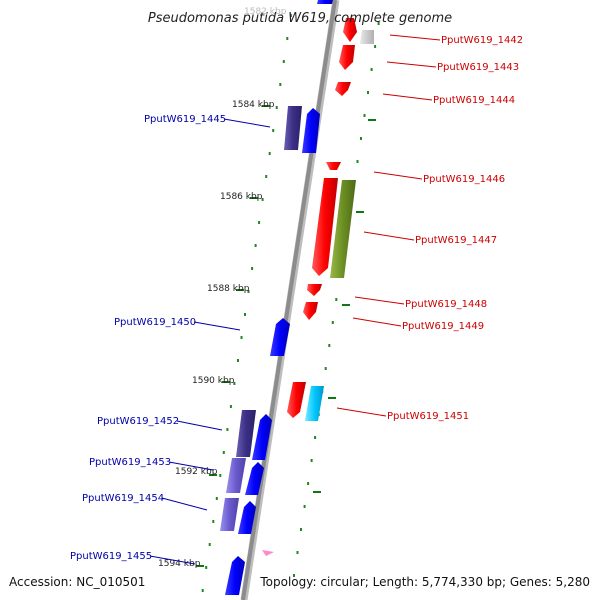  Describe the element at coordinates (123, 498) in the screenshot. I see `gene-label-pputw619-1454: PputW619_1454` at that location.